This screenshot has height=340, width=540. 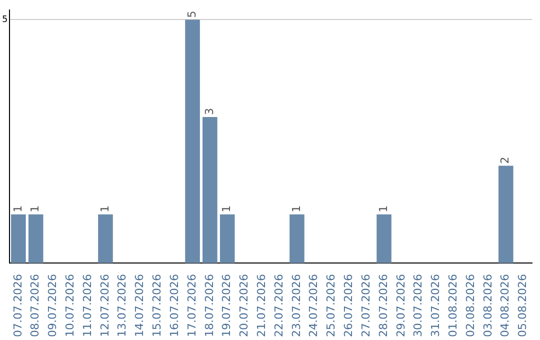 I want to click on x-tick-label: 23.07.2026, so click(x=296, y=306).